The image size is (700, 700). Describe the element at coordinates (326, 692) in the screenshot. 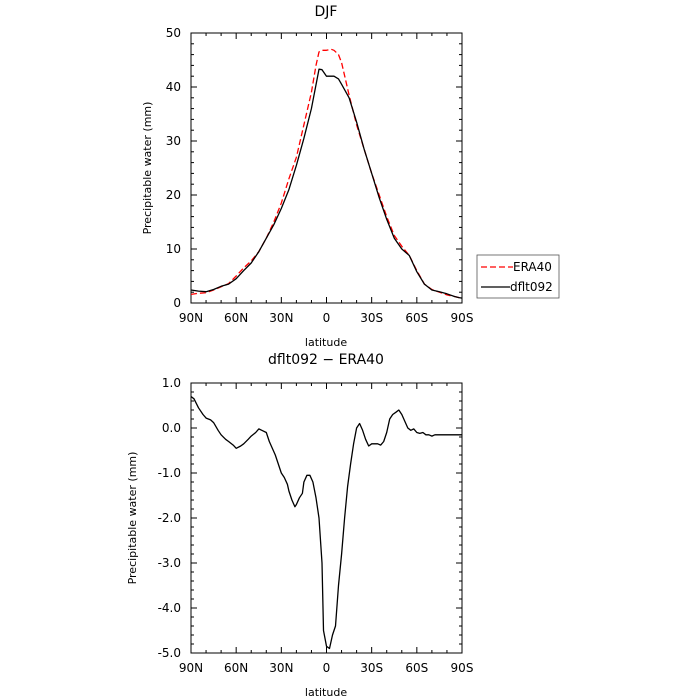

I see `bottom-chart-xlabel: latitude` at that location.